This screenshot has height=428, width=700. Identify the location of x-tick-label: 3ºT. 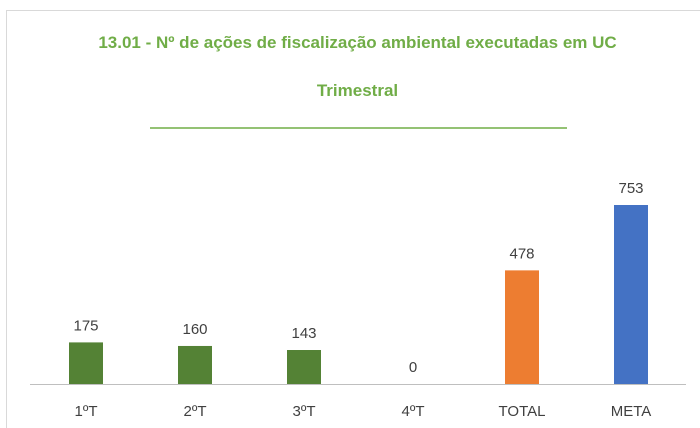
(304, 411).